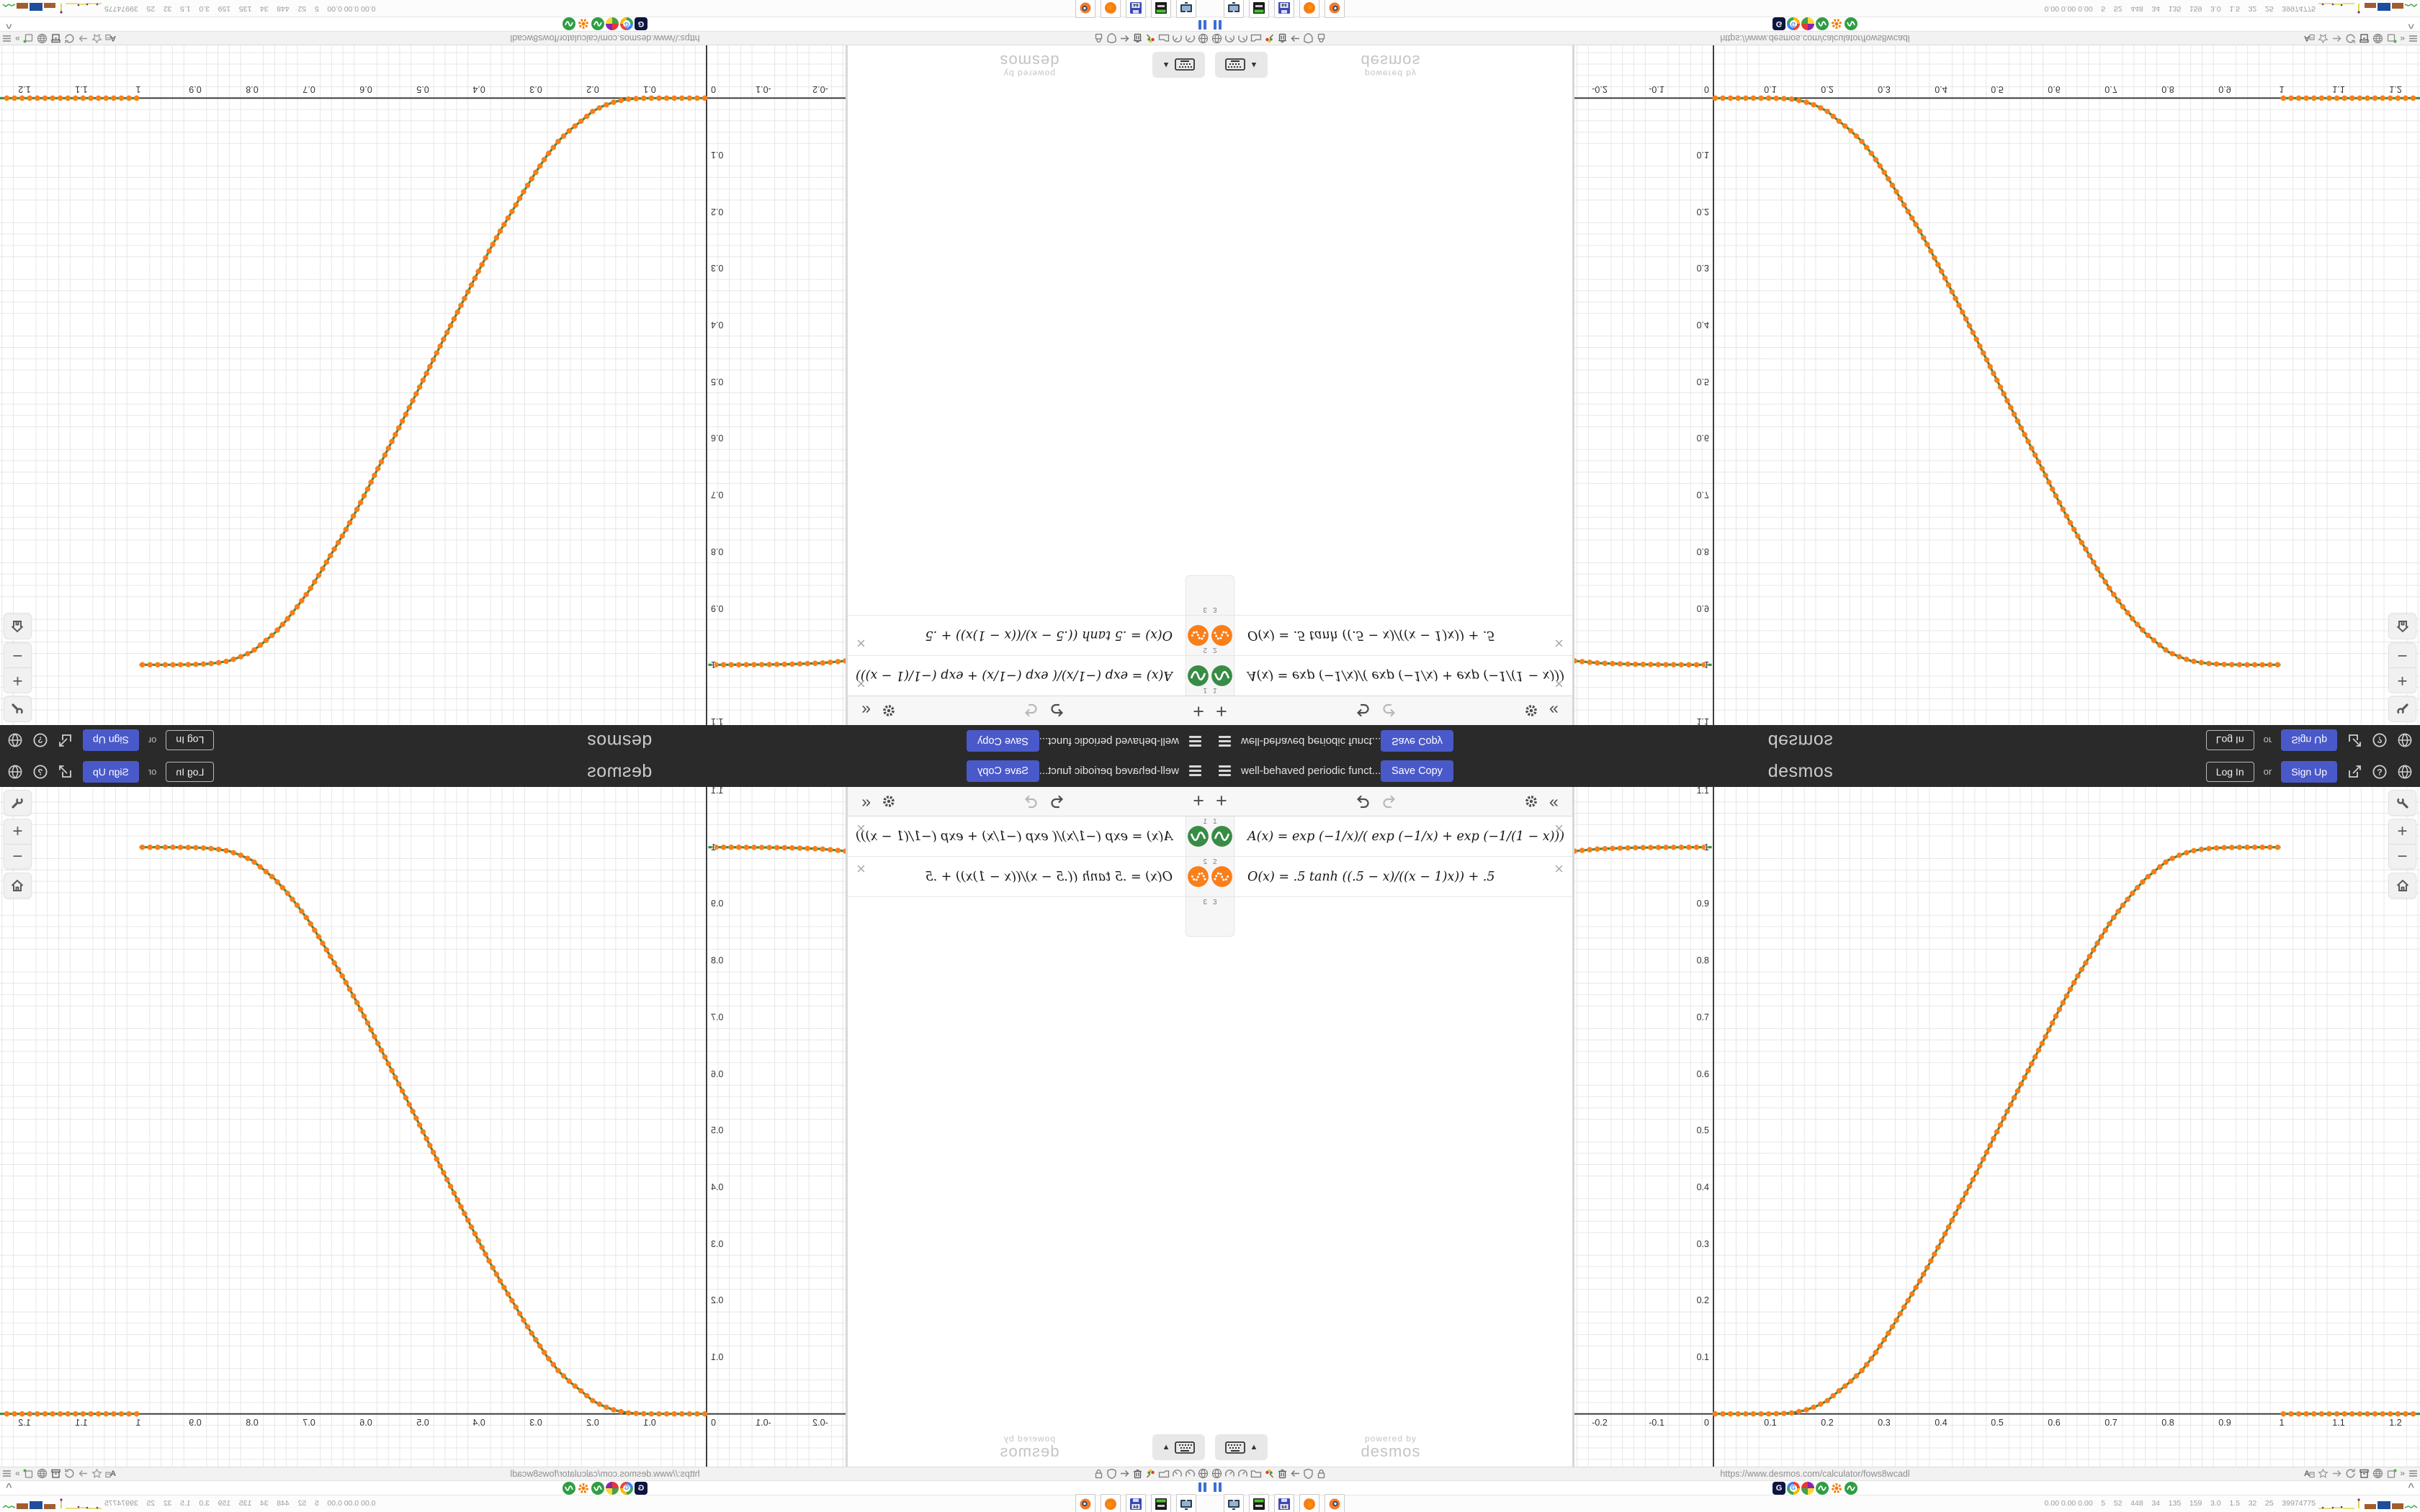 Image resolution: width=2420 pixels, height=1512 pixels. Describe the element at coordinates (2364, 38) in the screenshot. I see `archive-icon` at that location.